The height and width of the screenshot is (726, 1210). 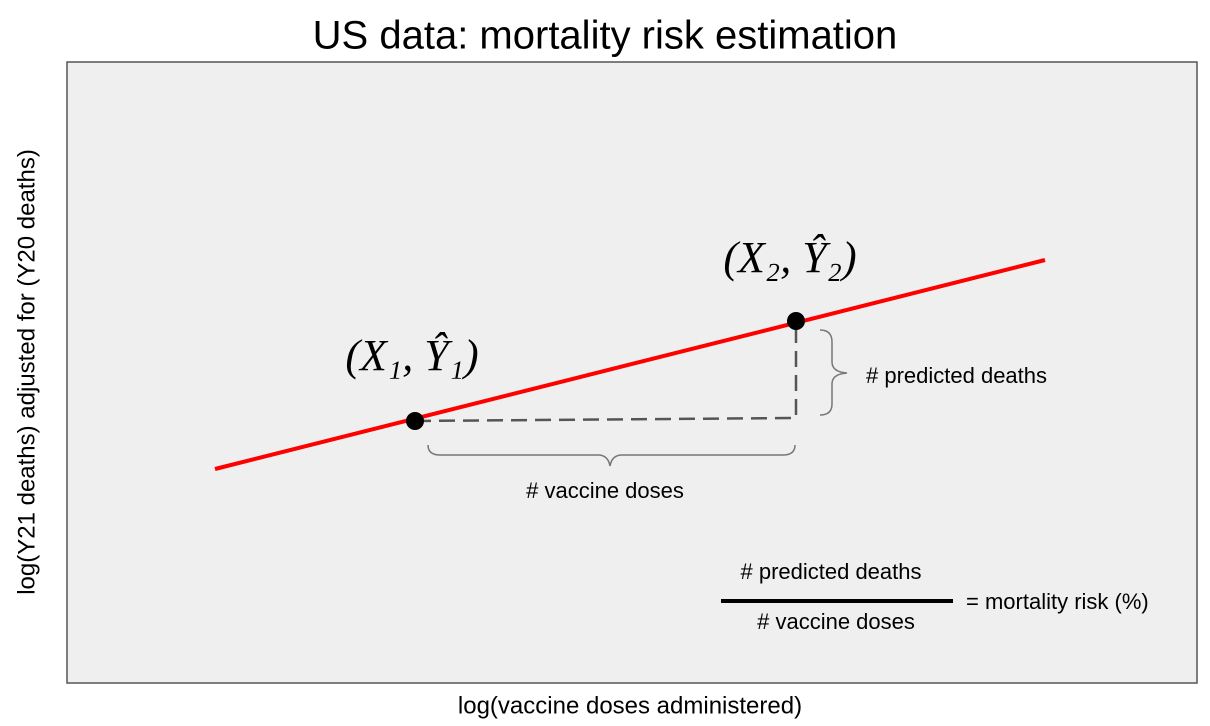 What do you see at coordinates (836, 621) in the screenshot?
I see `formula-denominator: # vaccine doses` at bounding box center [836, 621].